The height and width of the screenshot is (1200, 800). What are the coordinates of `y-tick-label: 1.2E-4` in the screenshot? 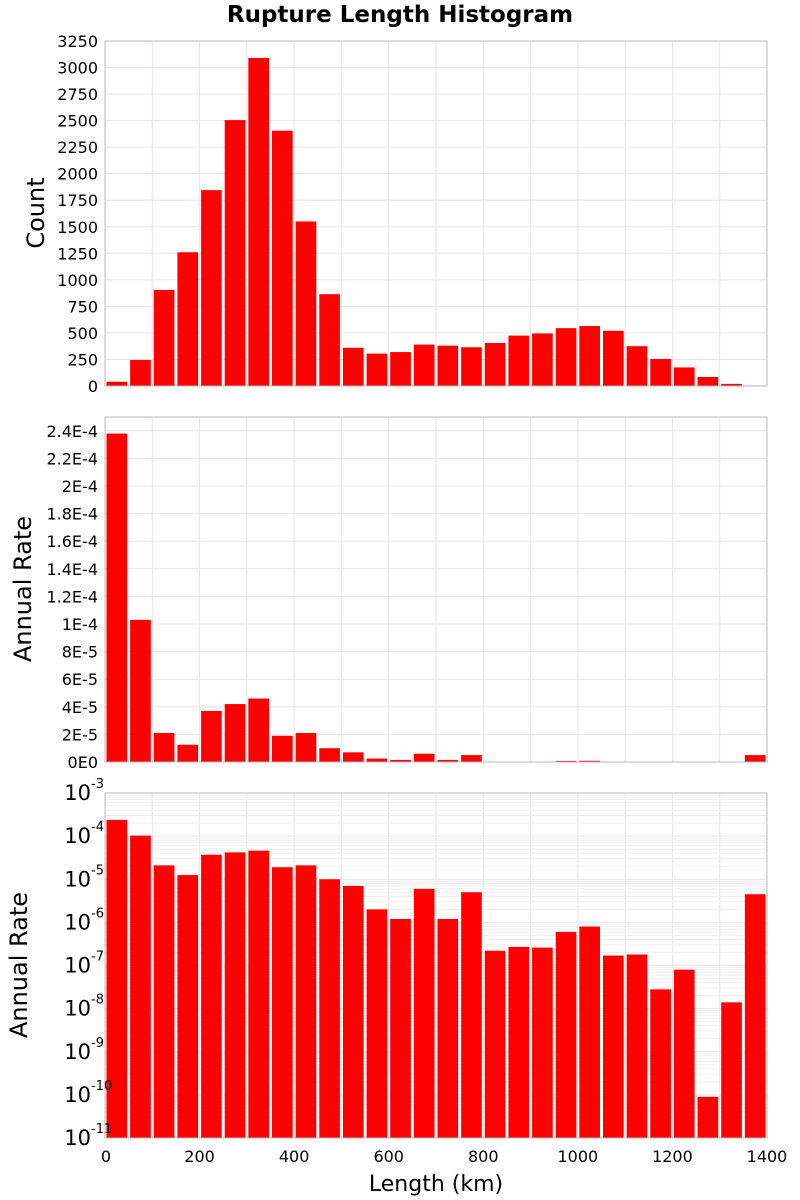 It's located at (72, 596).